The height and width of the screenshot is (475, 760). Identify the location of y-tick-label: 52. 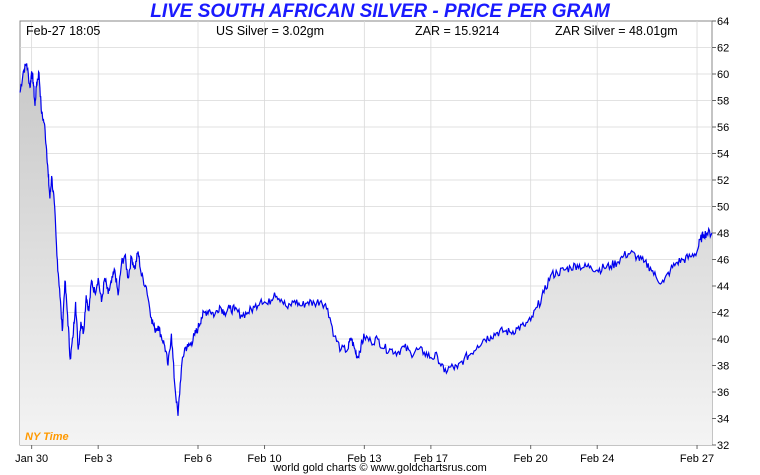
(723, 181).